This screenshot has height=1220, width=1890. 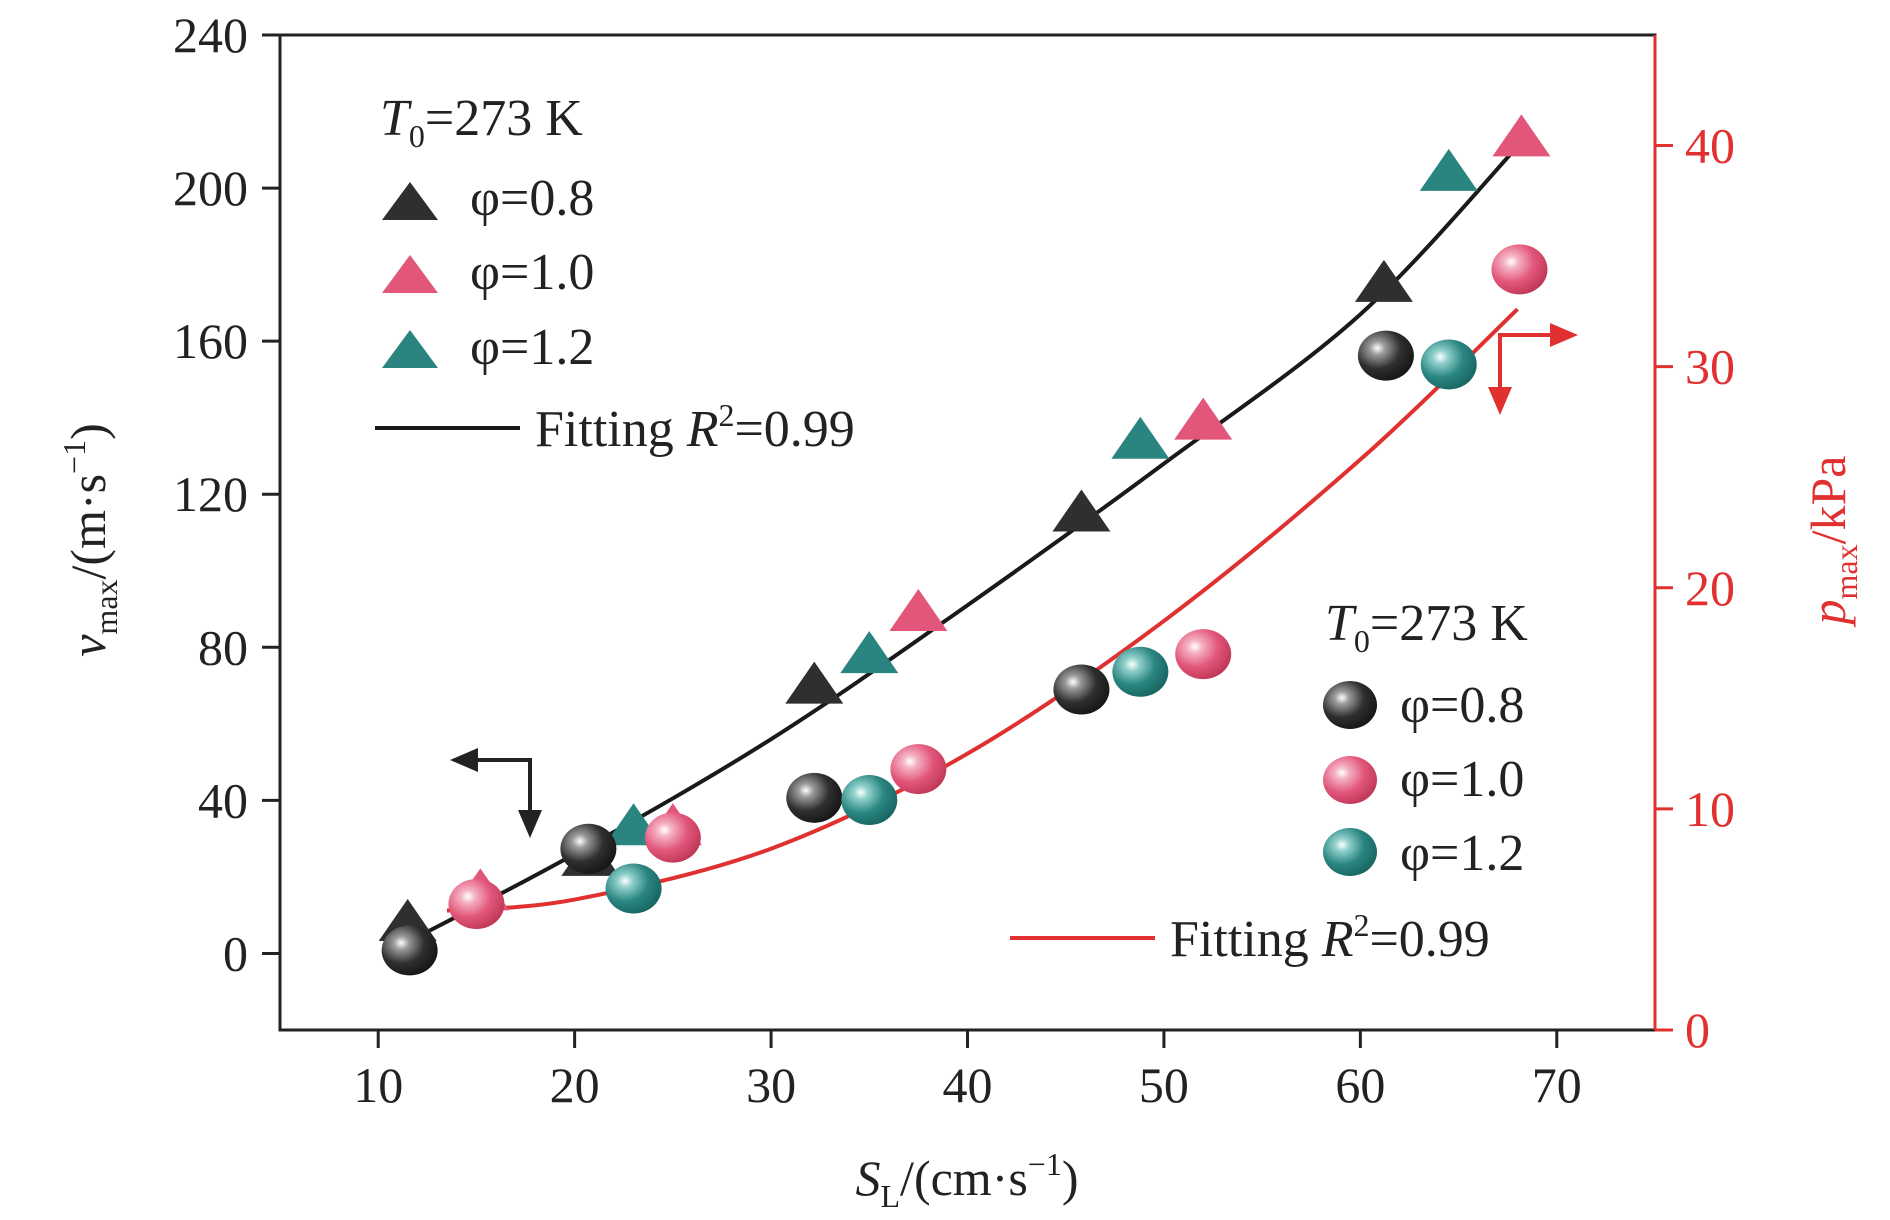 What do you see at coordinates (1462, 853) in the screenshot?
I see `legend-spheres-item-3: φ=1.2` at bounding box center [1462, 853].